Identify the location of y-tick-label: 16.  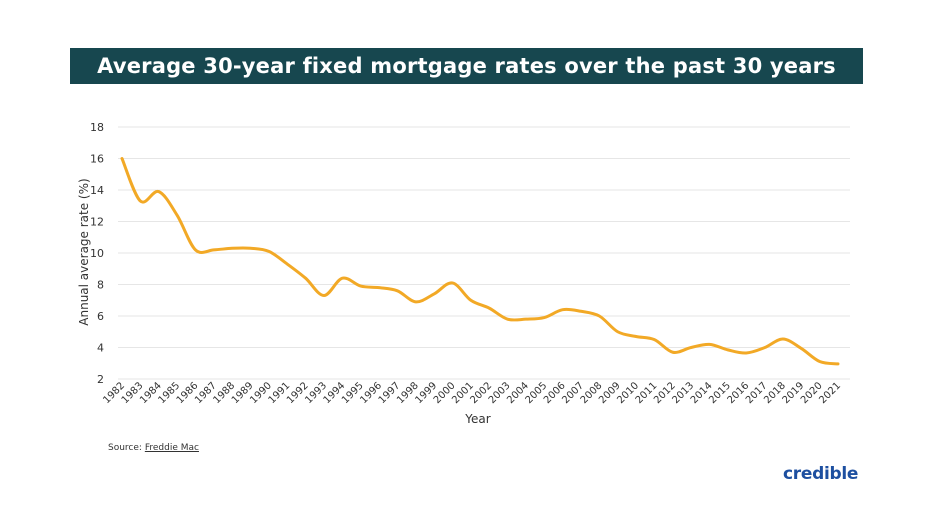
(97, 159).